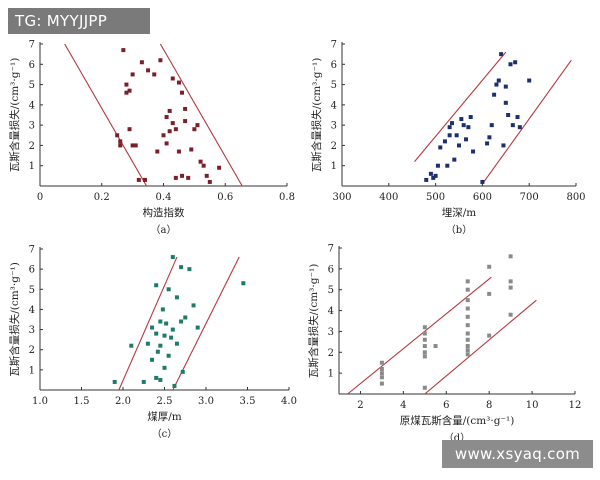 The height and width of the screenshot is (480, 600). I want to click on y-tick-label: 1, so click(32, 370).